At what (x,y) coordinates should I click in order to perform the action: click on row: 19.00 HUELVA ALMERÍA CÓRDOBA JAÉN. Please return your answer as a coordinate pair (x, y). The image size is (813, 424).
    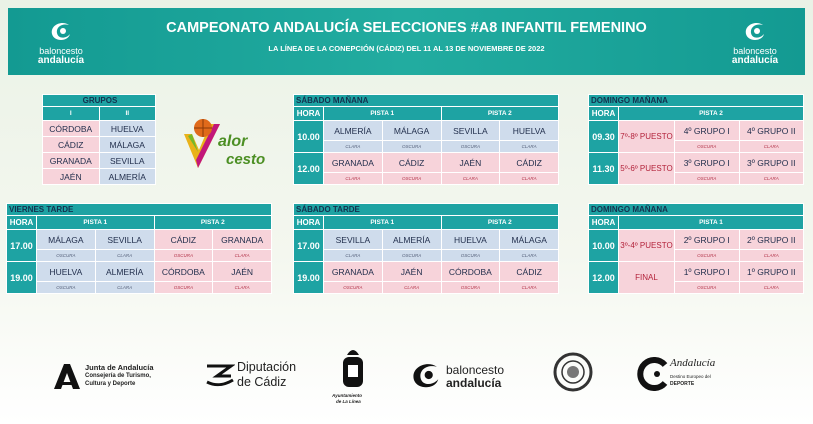
    Looking at the image, I should click on (139, 277).